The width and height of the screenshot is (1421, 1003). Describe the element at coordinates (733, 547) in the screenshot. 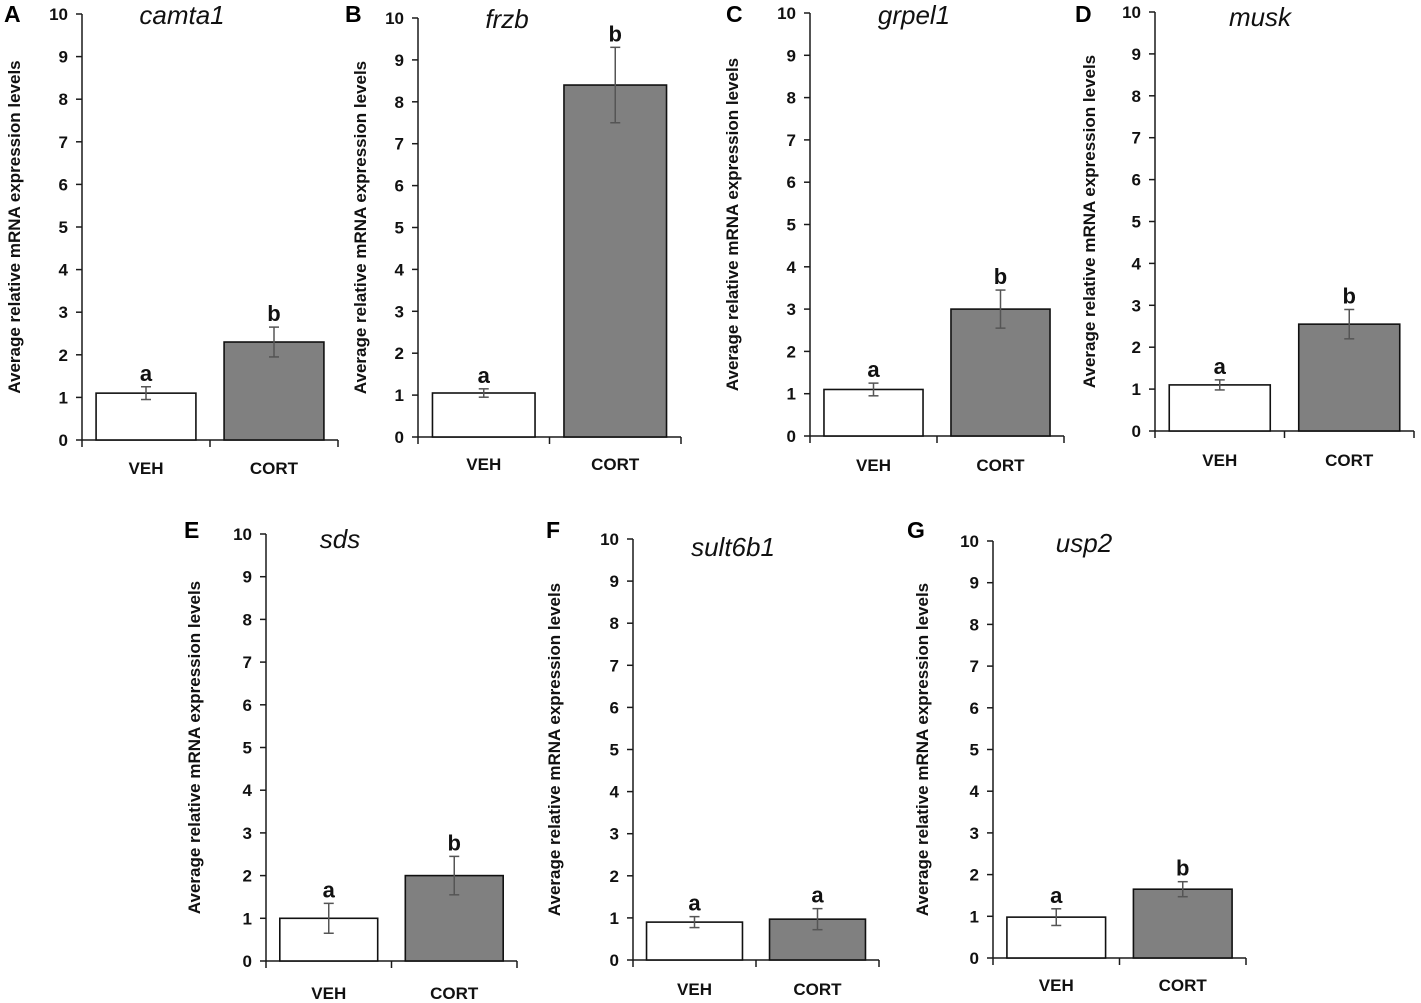

I see `chart-title: sult6b1` at that location.